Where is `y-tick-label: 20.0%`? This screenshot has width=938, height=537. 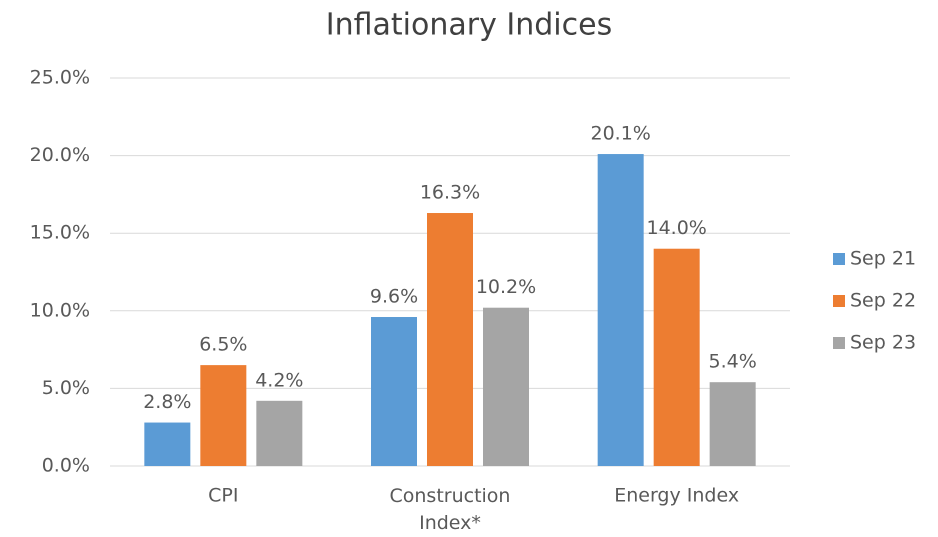 y-tick-label: 20.0% is located at coordinates (60, 155).